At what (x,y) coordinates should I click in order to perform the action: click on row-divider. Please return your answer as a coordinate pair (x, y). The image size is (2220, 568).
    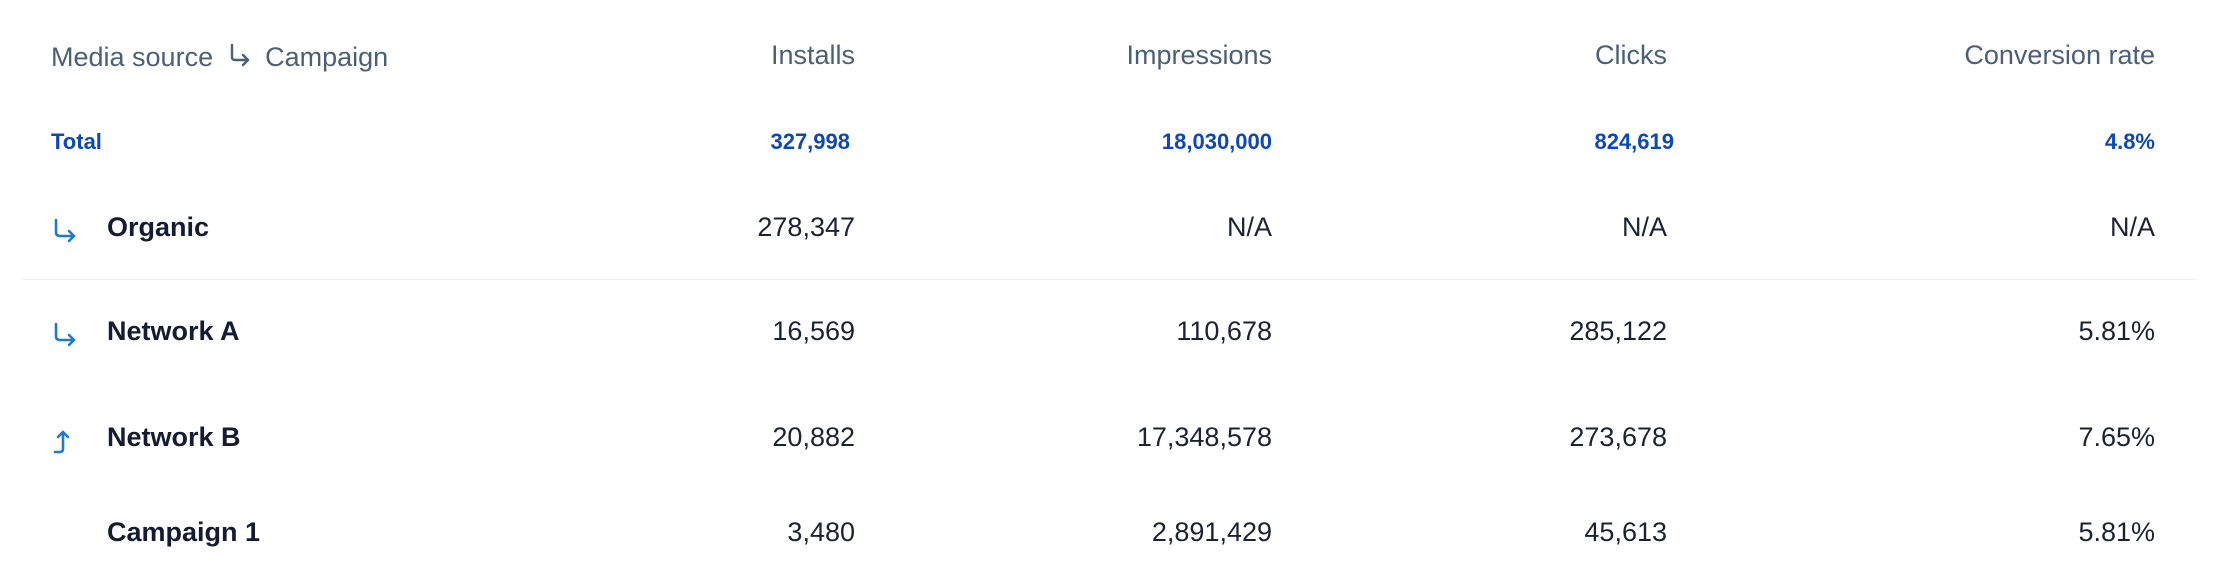
    Looking at the image, I should click on (1110, 279).